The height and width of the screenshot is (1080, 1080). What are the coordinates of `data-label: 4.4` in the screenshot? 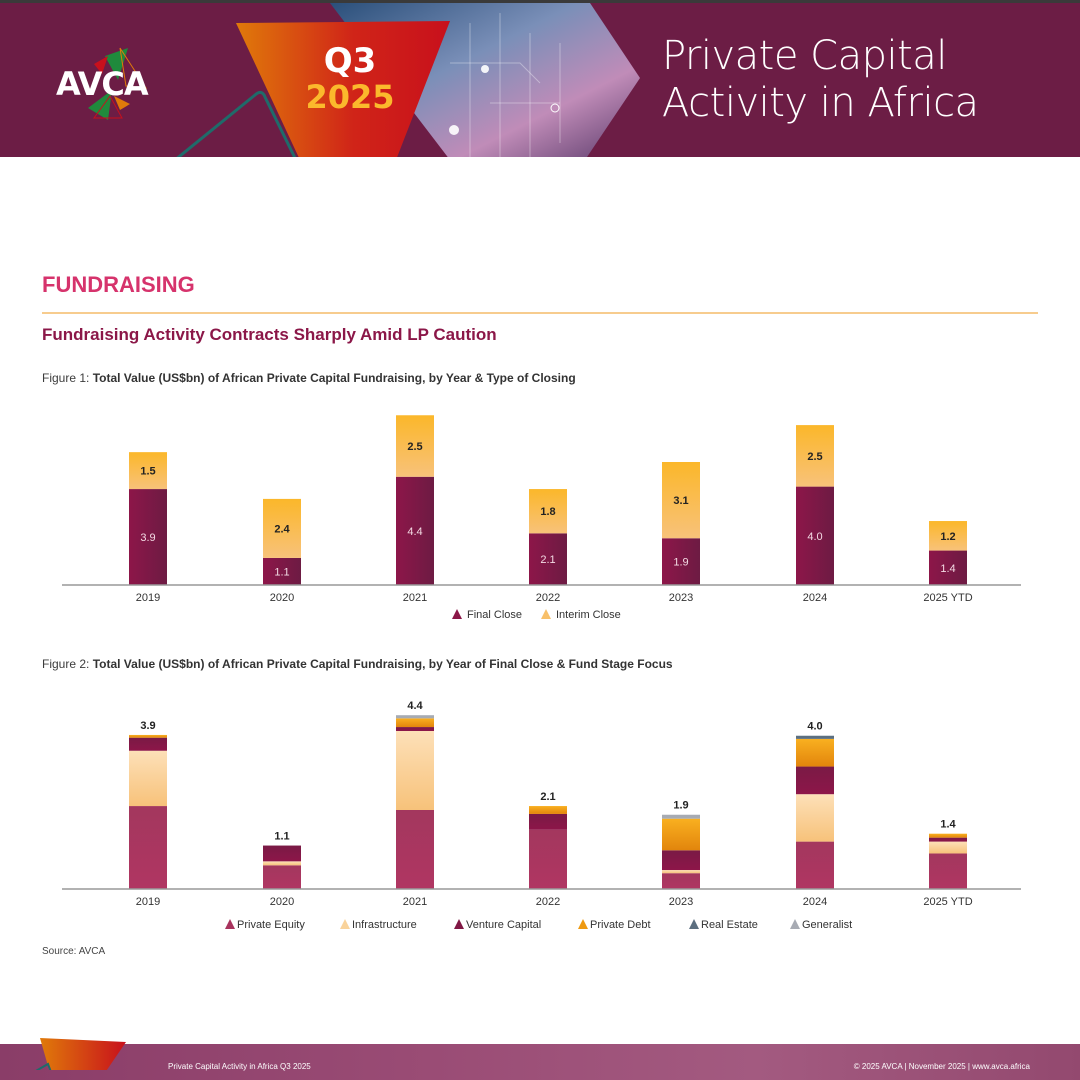 It's located at (414, 532).